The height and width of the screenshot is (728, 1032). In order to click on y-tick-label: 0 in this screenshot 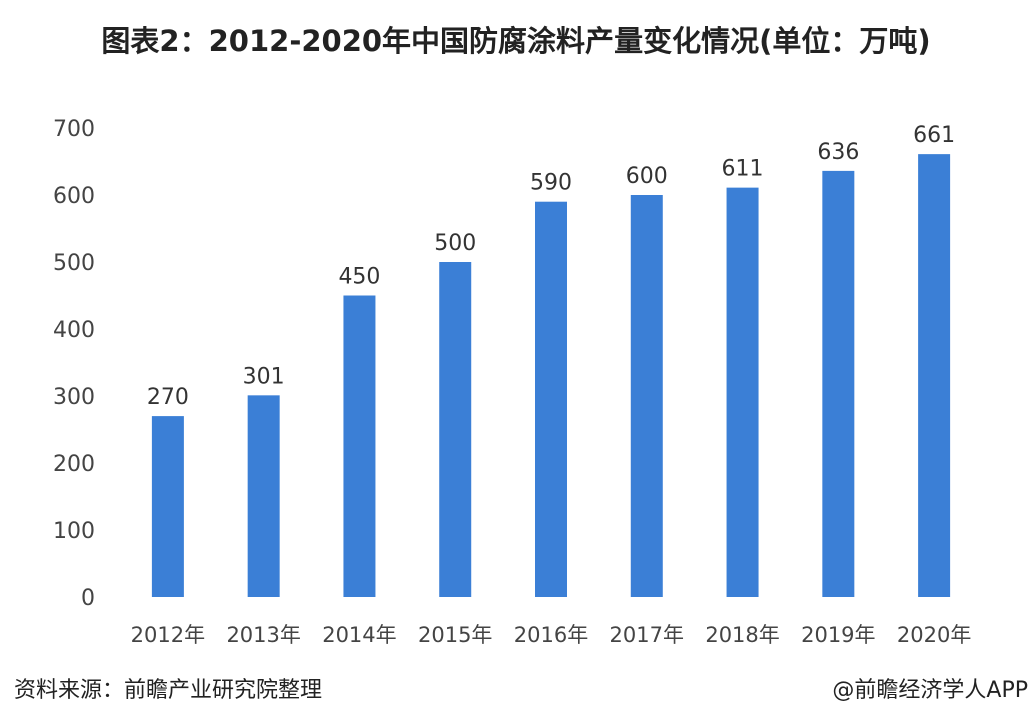, I will do `click(88, 598)`.